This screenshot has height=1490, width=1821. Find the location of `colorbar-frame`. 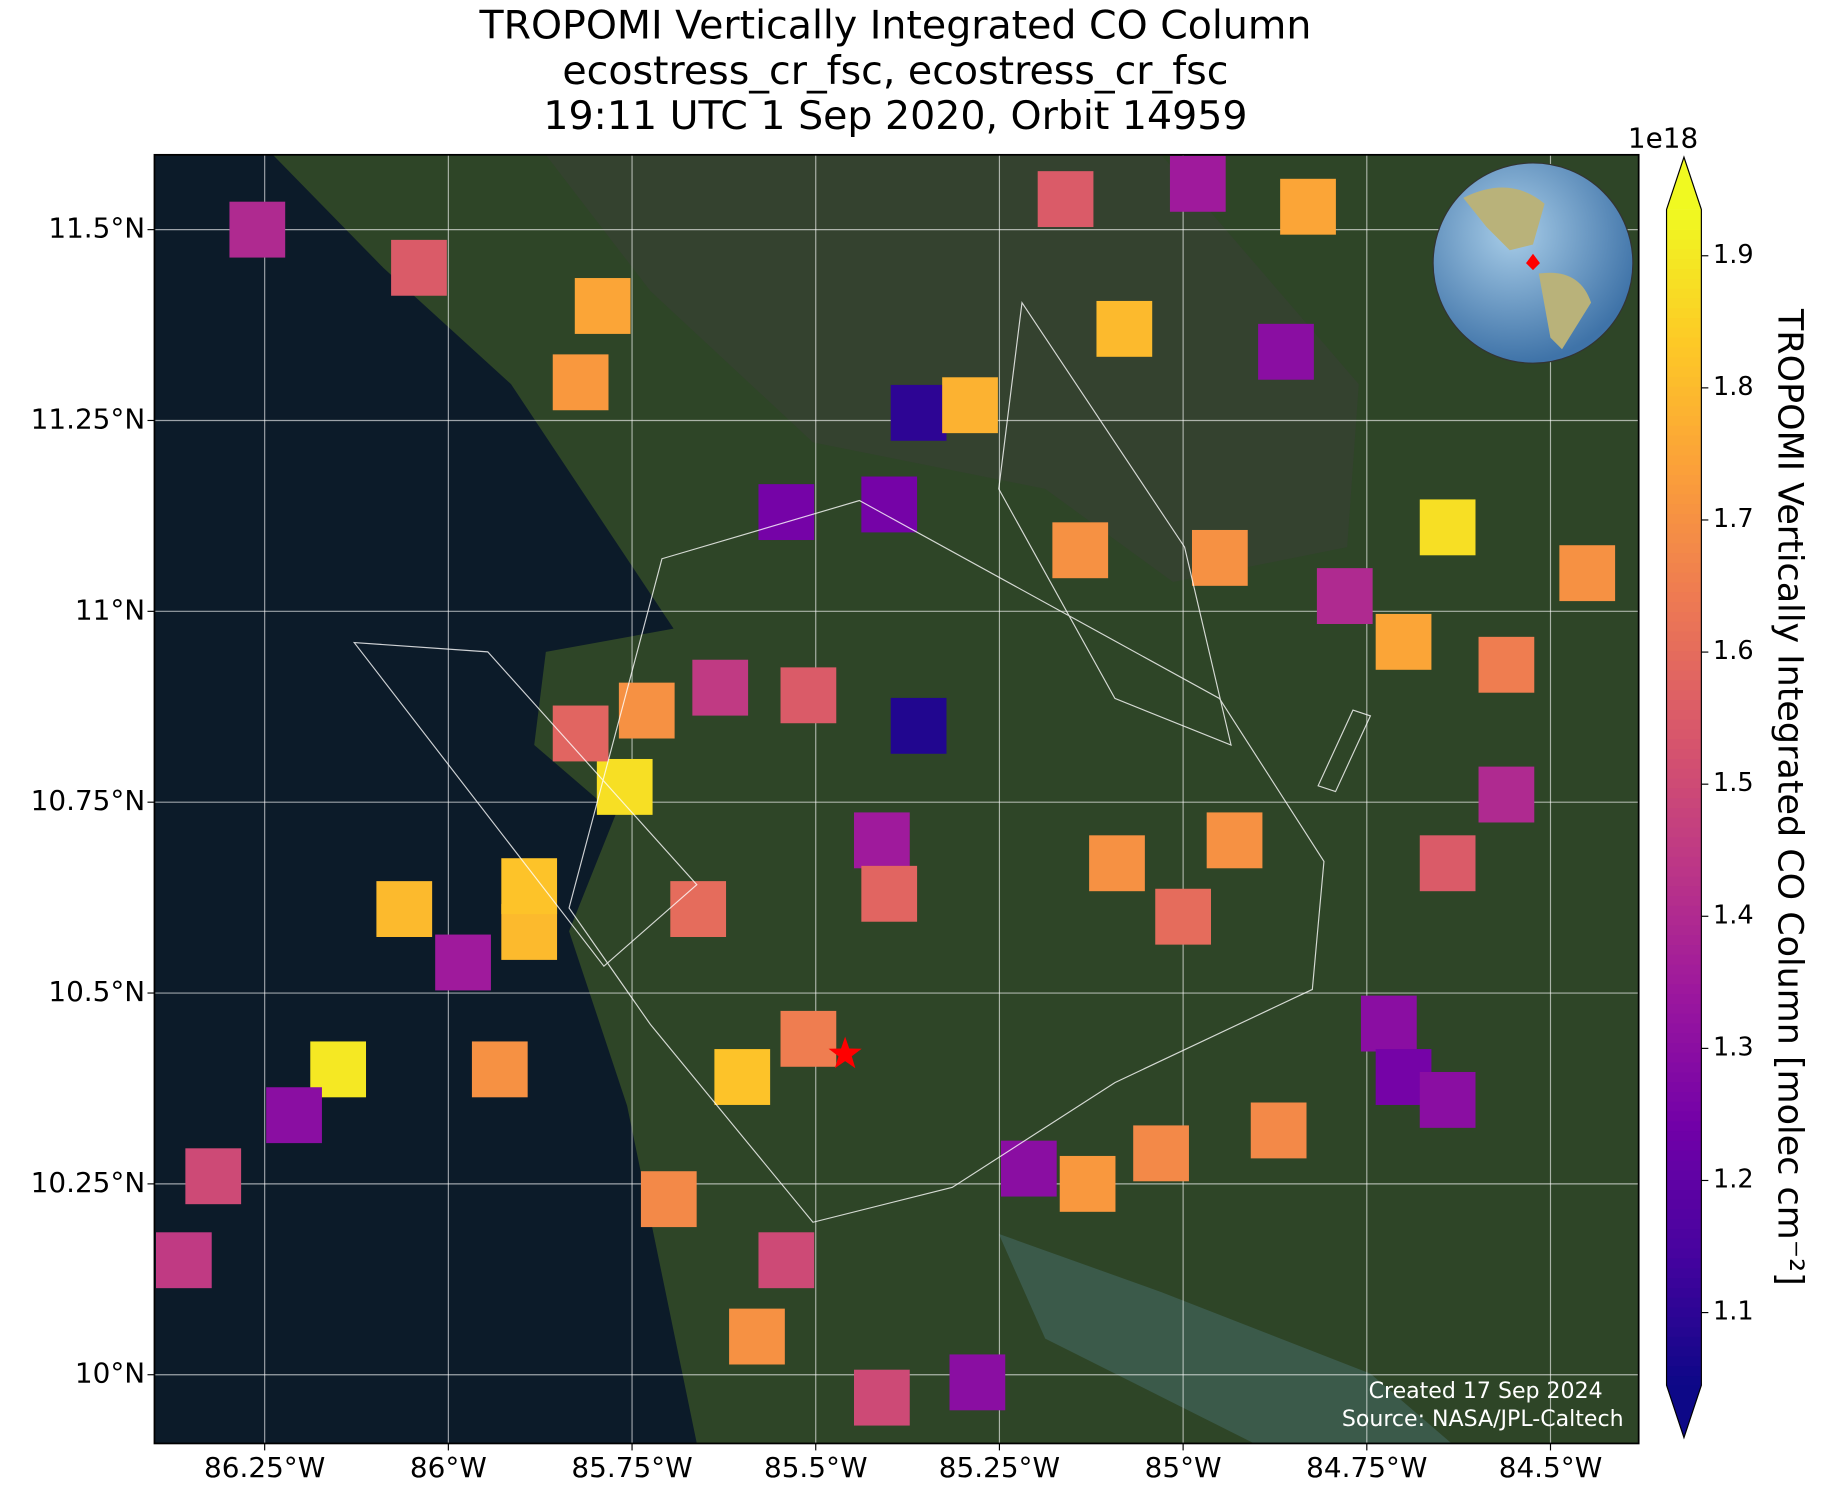

colorbar-frame is located at coordinates (1683, 797).